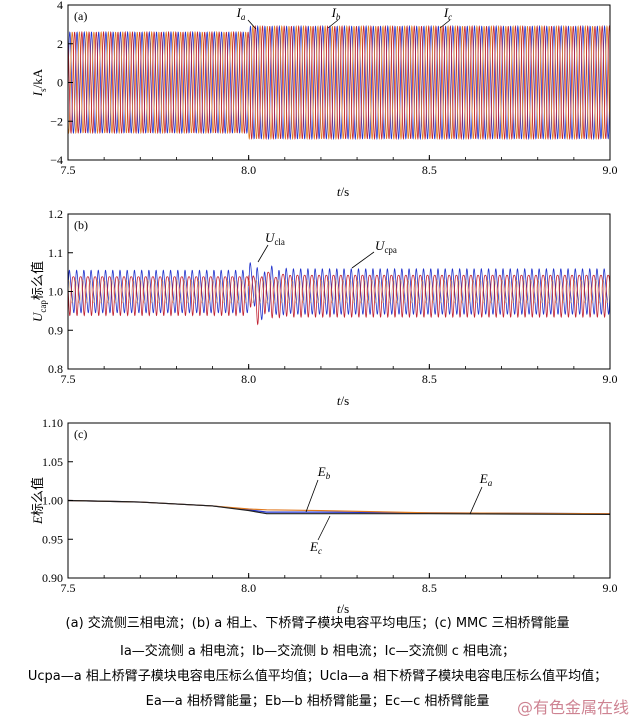 This screenshot has height=719, width=635. I want to click on series-Ib, so click(339, 82).